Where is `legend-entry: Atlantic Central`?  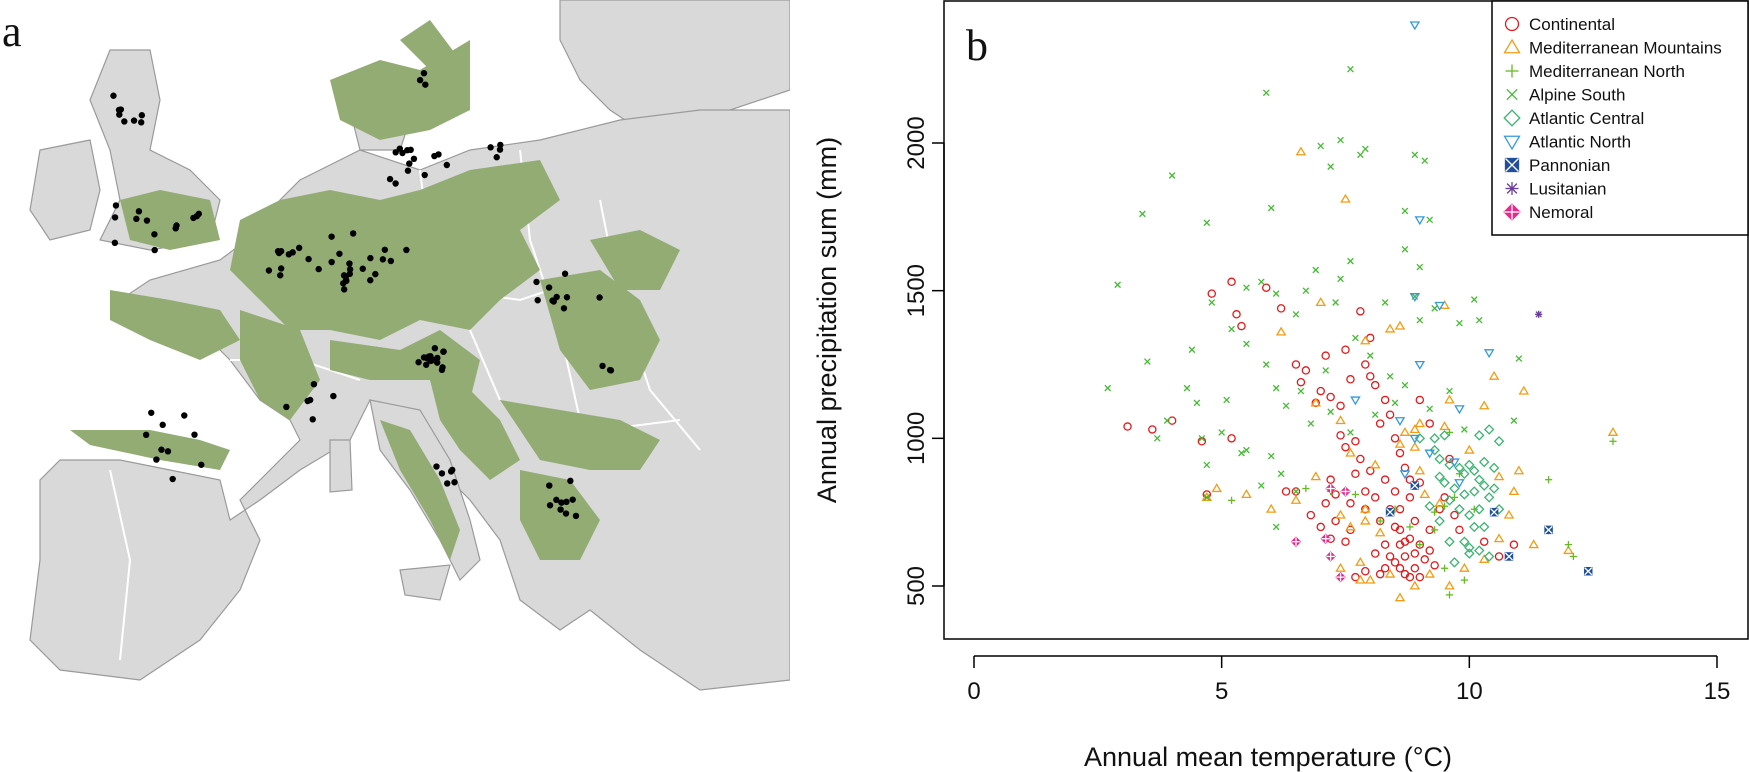
legend-entry: Atlantic Central is located at coordinates (1573, 118).